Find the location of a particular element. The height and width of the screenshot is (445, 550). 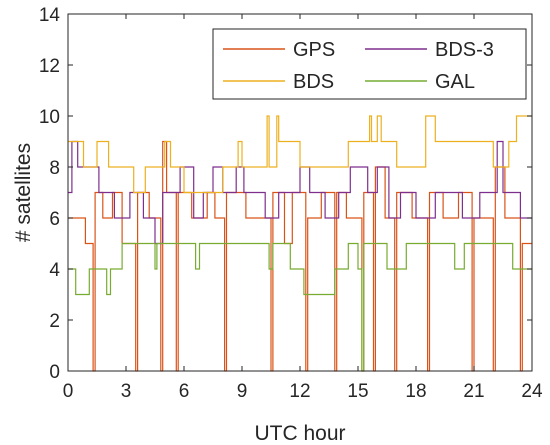

x-tick-label: 3 is located at coordinates (126, 391).